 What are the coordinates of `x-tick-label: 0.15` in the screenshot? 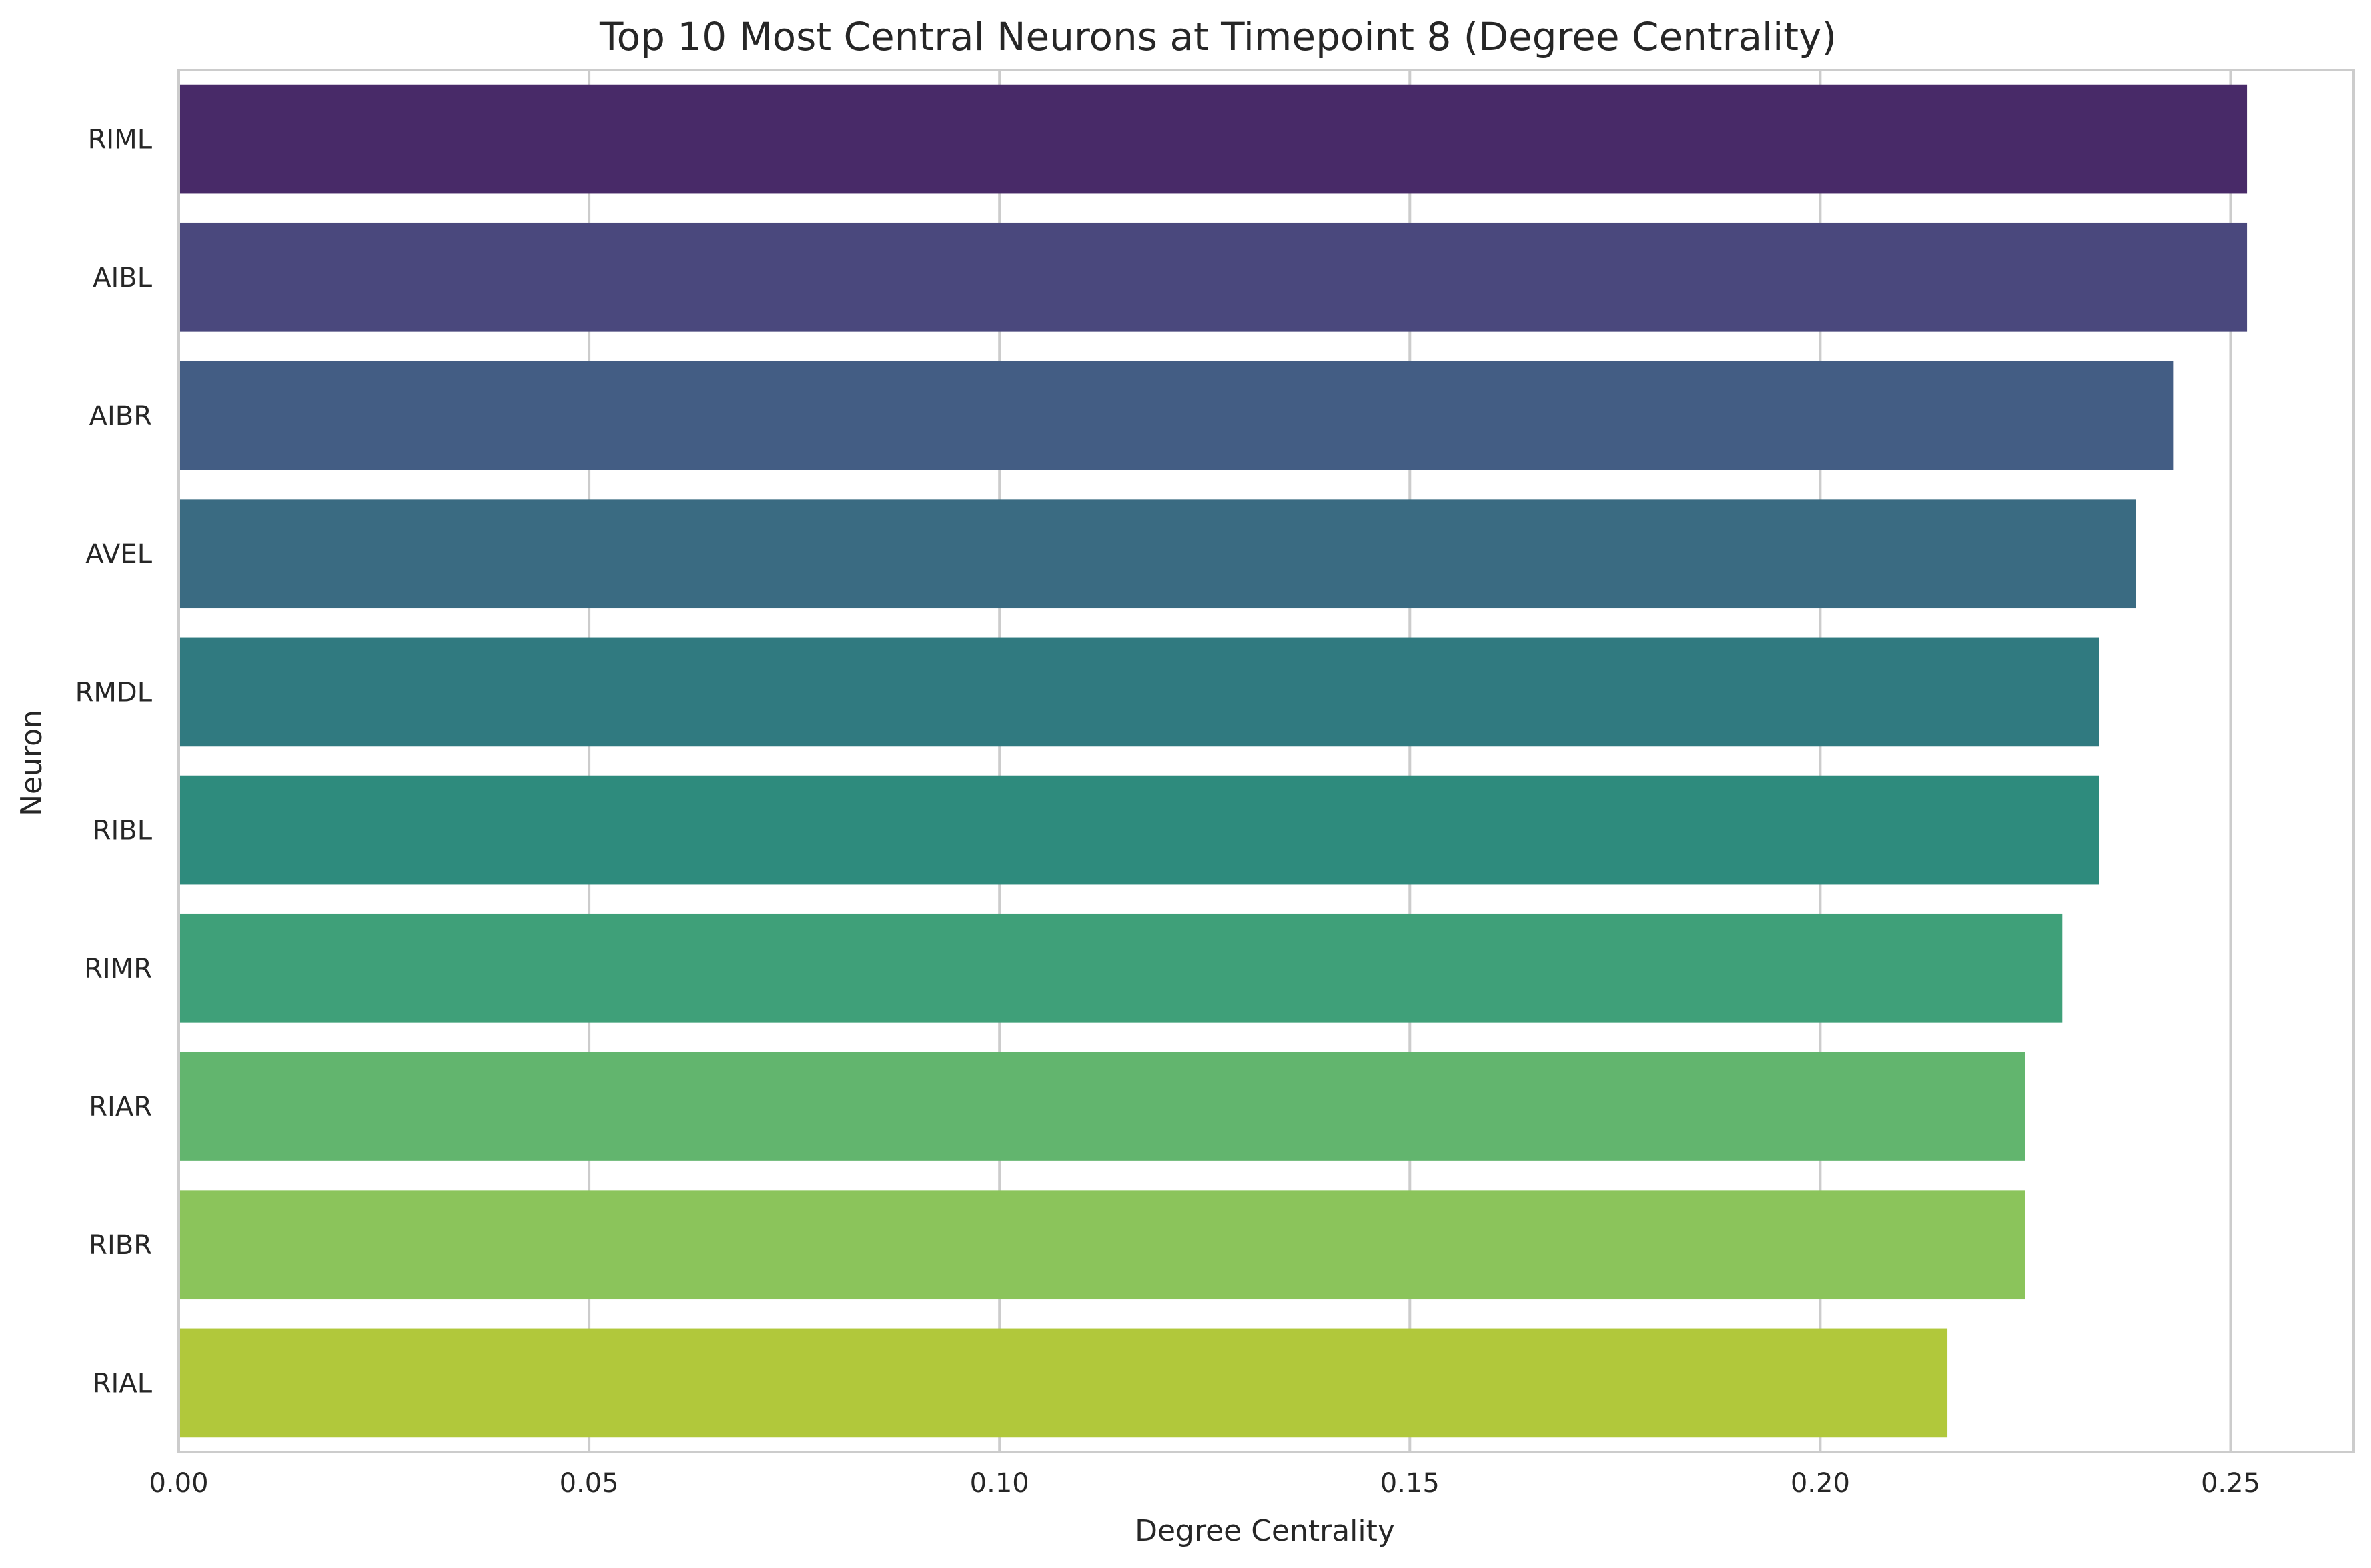 It's located at (1410, 1483).